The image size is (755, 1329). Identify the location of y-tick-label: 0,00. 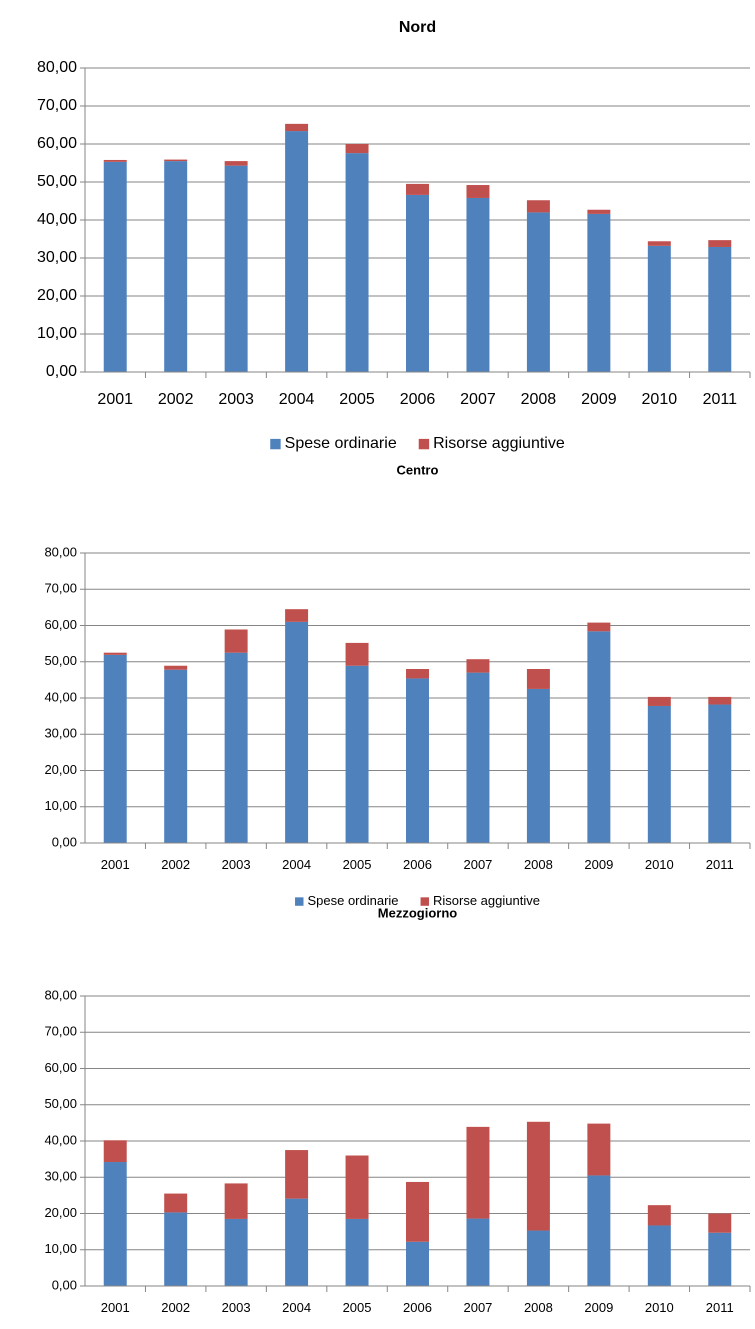
(64, 841).